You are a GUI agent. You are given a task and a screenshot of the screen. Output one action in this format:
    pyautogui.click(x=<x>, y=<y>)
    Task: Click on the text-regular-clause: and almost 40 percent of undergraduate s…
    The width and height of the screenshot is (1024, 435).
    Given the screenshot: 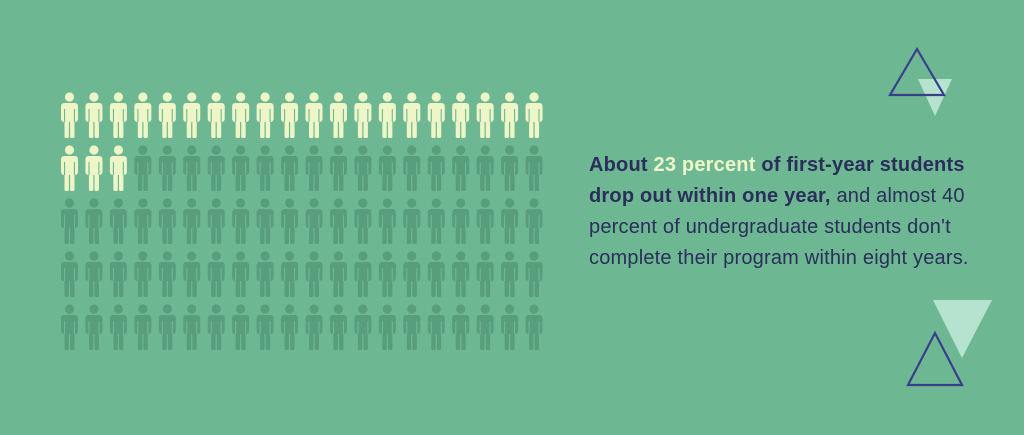 What is the action you would take?
    pyautogui.click(x=779, y=227)
    